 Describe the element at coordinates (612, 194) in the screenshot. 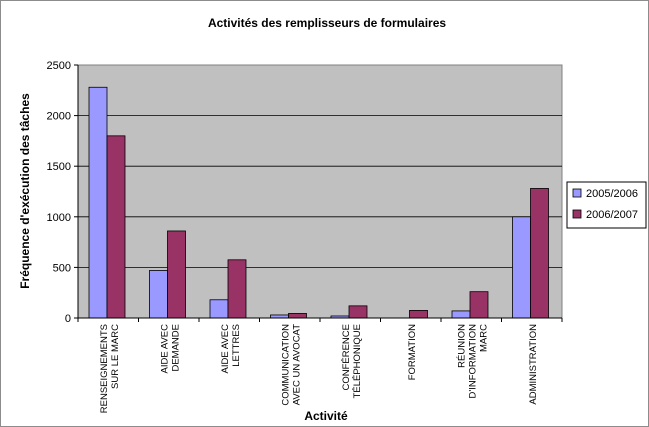

I see `legend-label-2005-2006: 2005/2006` at that location.